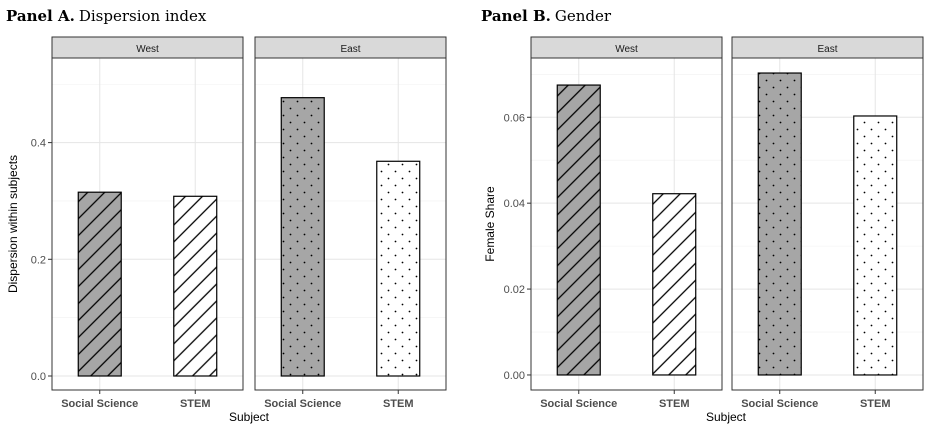 The width and height of the screenshot is (928, 432). Describe the element at coordinates (514, 290) in the screenshot. I see `y-tick-label: 0.02` at that location.